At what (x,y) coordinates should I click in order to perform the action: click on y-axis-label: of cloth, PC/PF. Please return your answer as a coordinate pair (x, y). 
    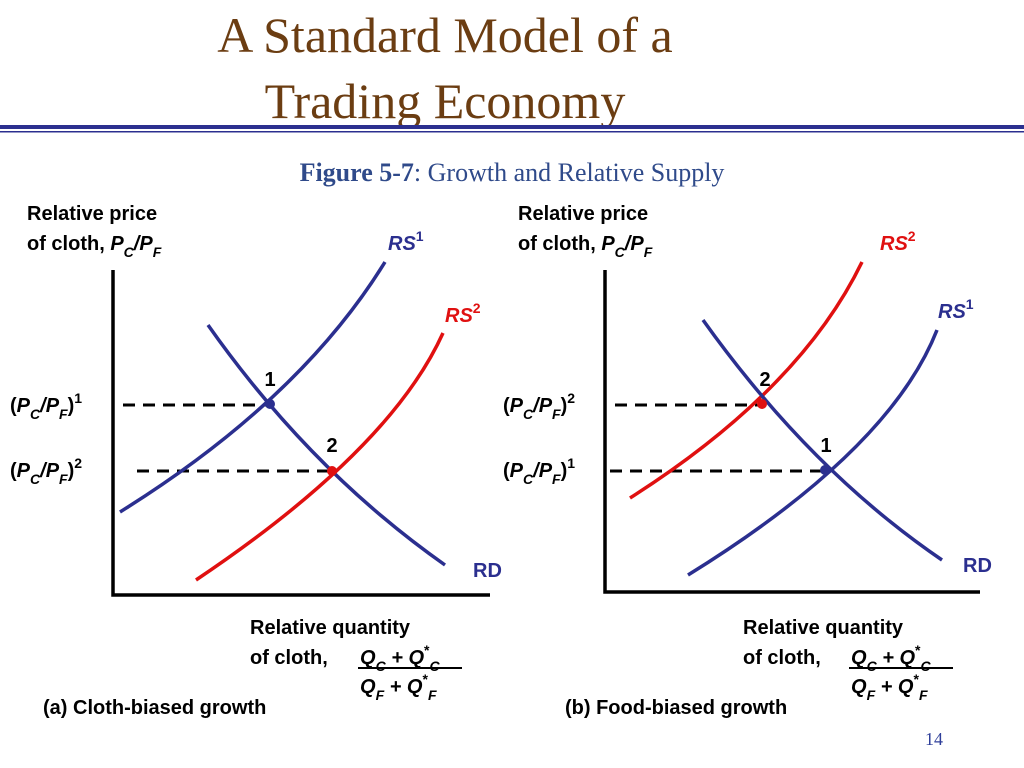
    Looking at the image, I should click on (585, 246).